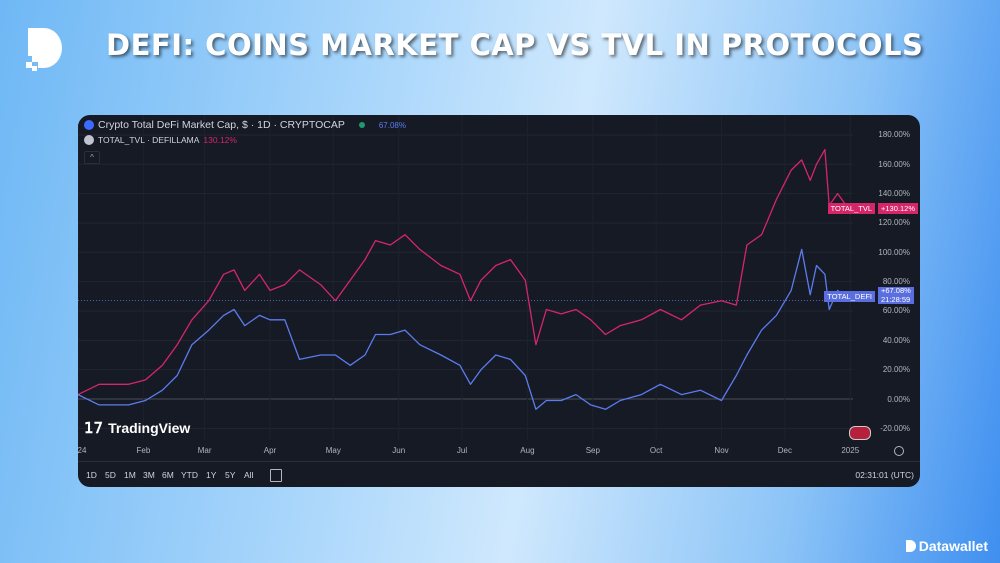  I want to click on defi-value-tag: +67.08% 21:28:59, so click(896, 295).